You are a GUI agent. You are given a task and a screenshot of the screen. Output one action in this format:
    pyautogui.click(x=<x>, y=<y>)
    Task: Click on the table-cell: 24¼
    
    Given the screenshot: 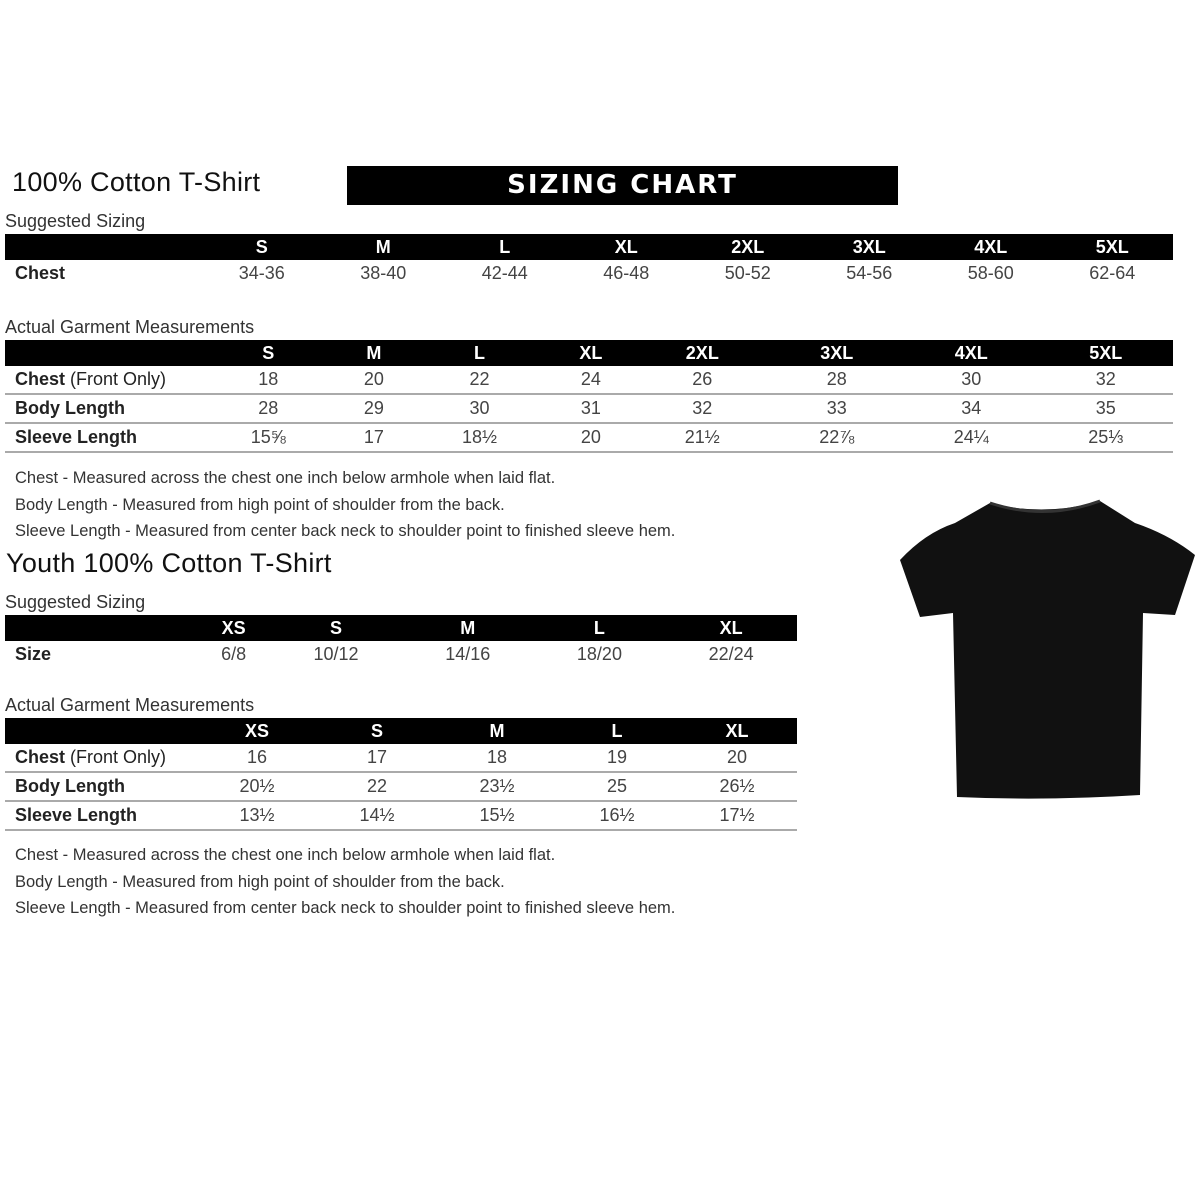 What is the action you would take?
    pyautogui.click(x=971, y=438)
    